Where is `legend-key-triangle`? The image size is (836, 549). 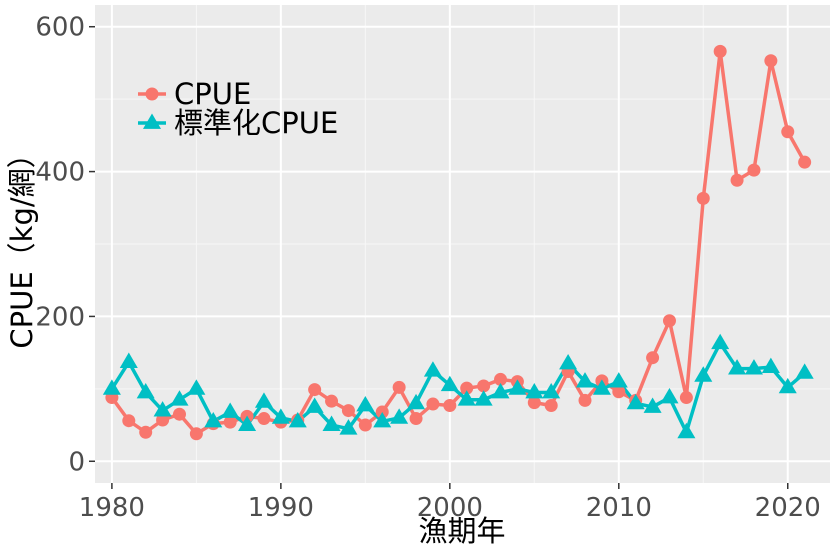
legend-key-triangle is located at coordinates (152, 121).